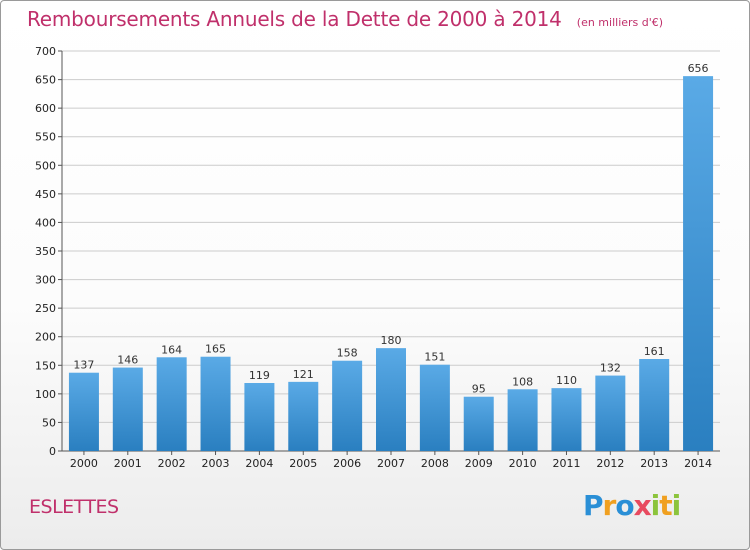 The width and height of the screenshot is (750, 550). What do you see at coordinates (654, 351) in the screenshot?
I see `data-label: 161` at bounding box center [654, 351].